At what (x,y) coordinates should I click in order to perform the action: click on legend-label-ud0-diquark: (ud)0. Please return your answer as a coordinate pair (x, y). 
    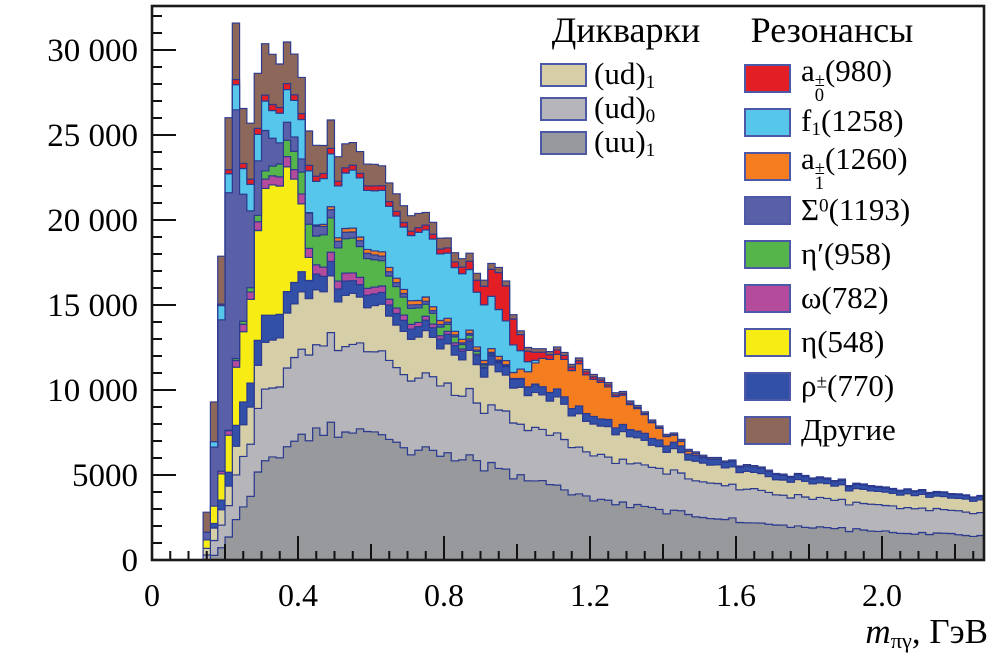
    Looking at the image, I should click on (625, 108).